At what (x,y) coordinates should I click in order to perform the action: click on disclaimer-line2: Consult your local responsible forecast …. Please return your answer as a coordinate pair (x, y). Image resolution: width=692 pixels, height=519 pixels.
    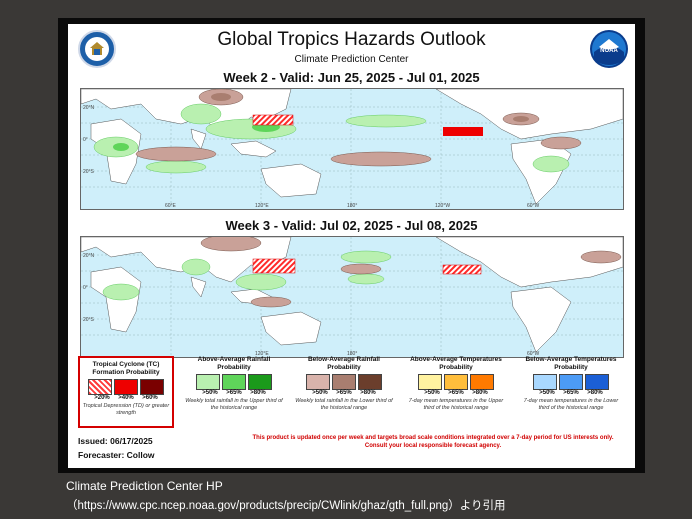
    Looking at the image, I should click on (433, 446).